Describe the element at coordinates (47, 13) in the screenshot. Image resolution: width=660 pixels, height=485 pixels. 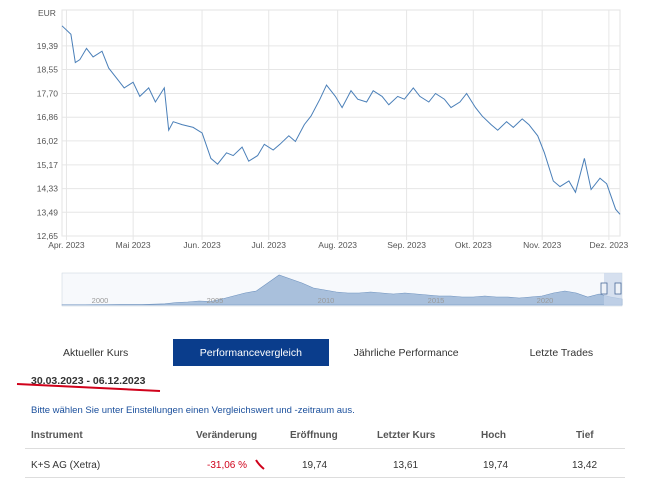
I see `currency-label: EUR` at that location.